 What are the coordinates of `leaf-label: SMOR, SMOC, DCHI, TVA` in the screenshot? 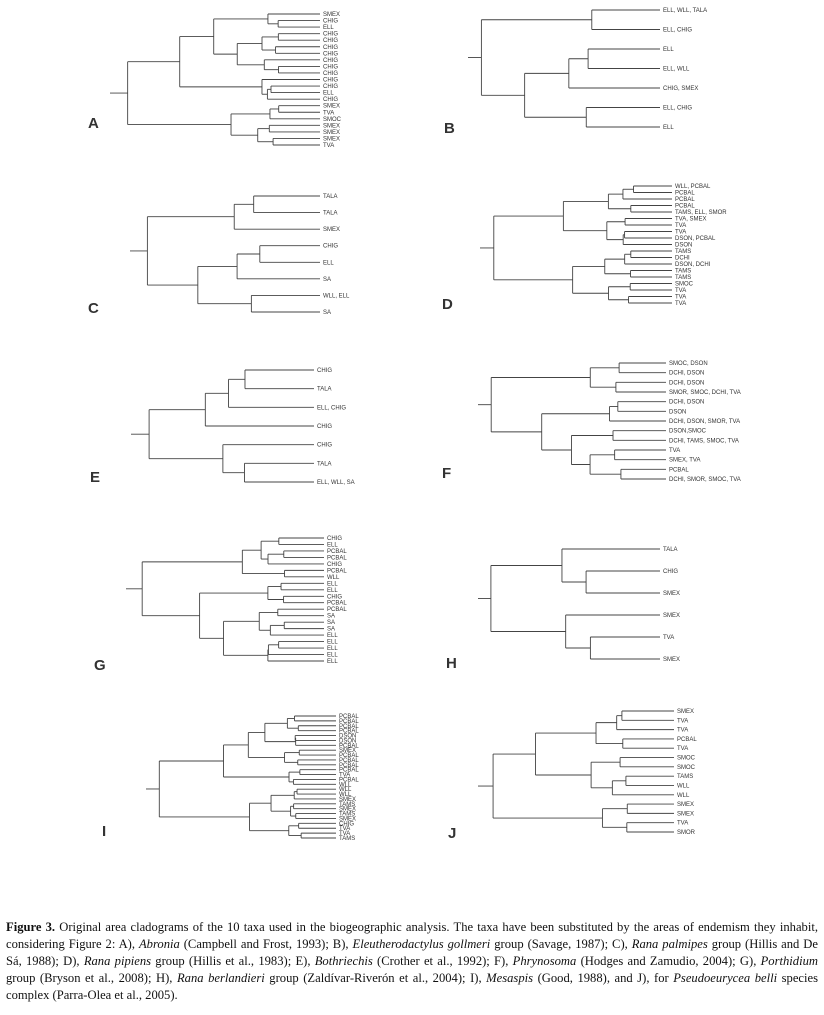 It's located at (705, 393).